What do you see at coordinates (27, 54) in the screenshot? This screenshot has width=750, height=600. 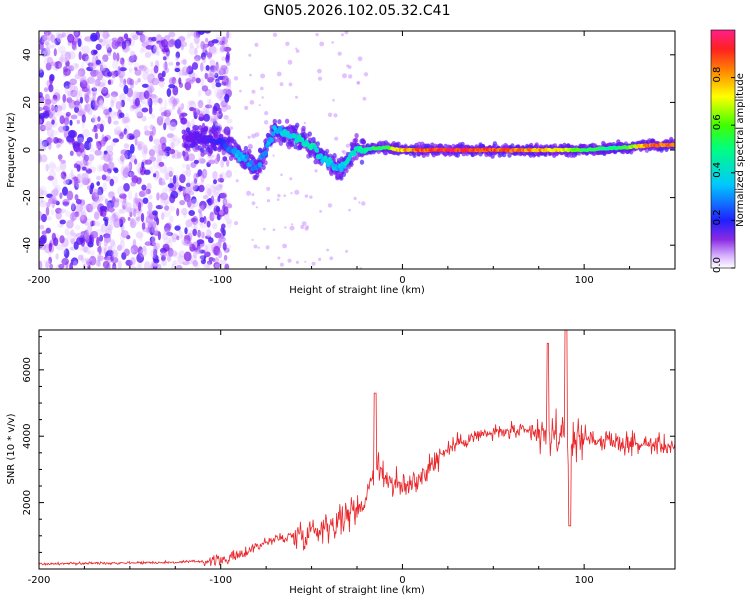 I see `spectrogram-y-tick-label: 40` at bounding box center [27, 54].